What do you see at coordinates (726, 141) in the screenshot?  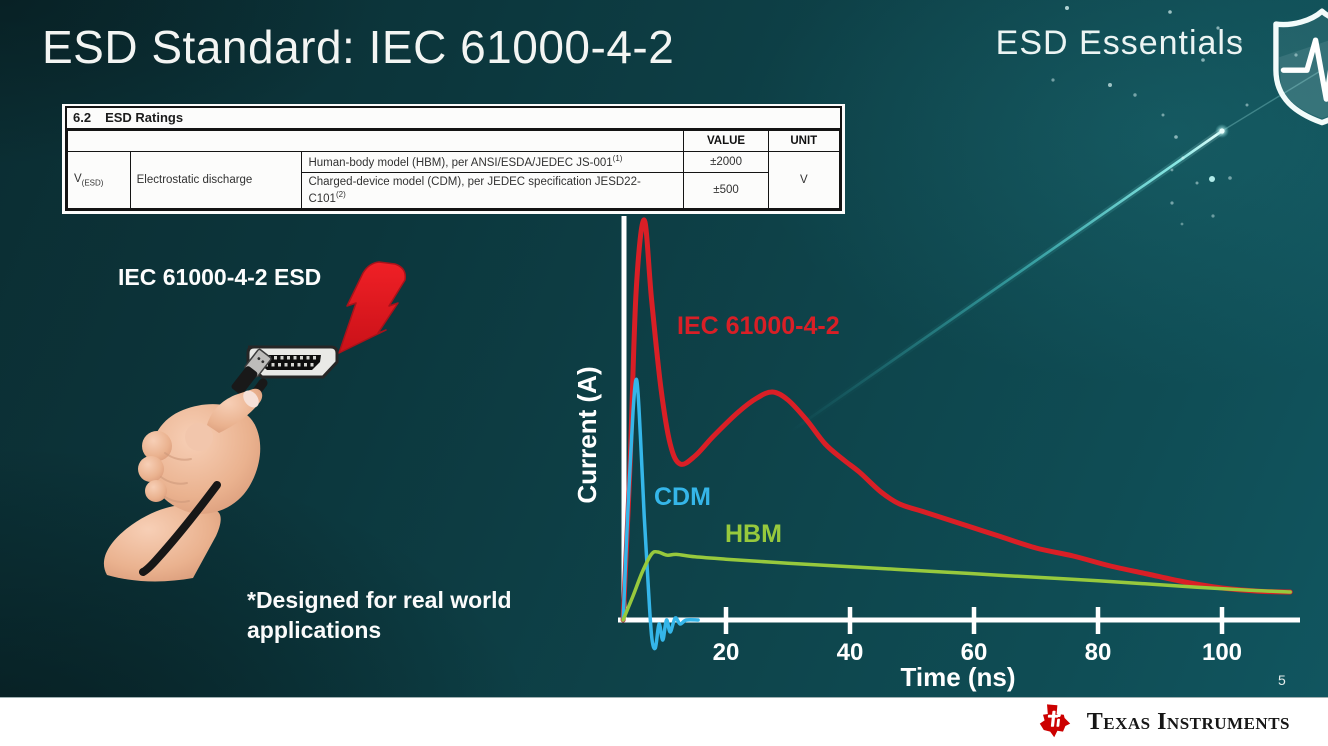 I see `value-header: VALUE` at bounding box center [726, 141].